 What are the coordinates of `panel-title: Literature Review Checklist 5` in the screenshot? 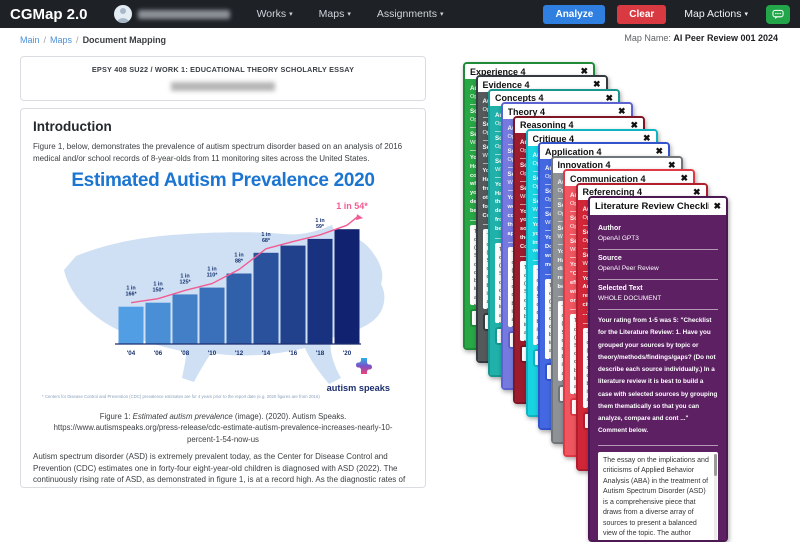 It's located at (652, 206).